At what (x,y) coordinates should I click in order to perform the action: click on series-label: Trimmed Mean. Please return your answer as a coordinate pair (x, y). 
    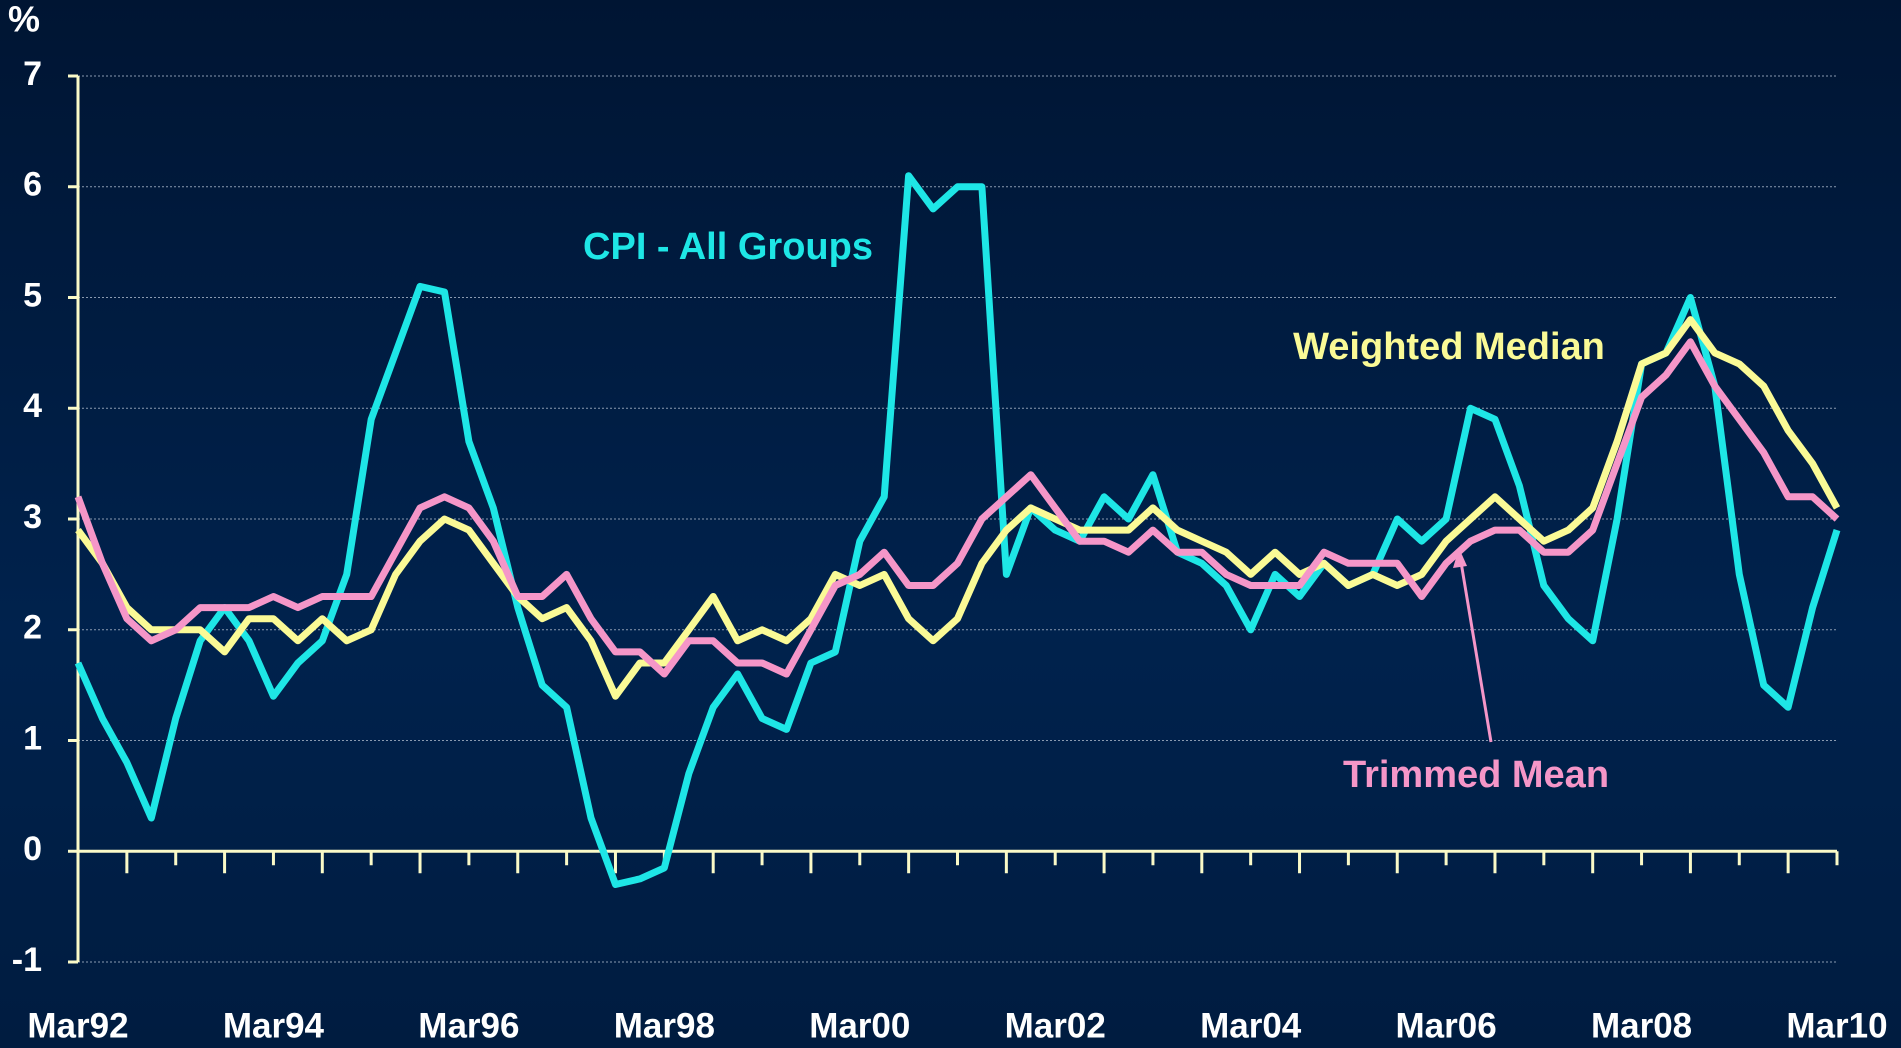
    Looking at the image, I should click on (1476, 775).